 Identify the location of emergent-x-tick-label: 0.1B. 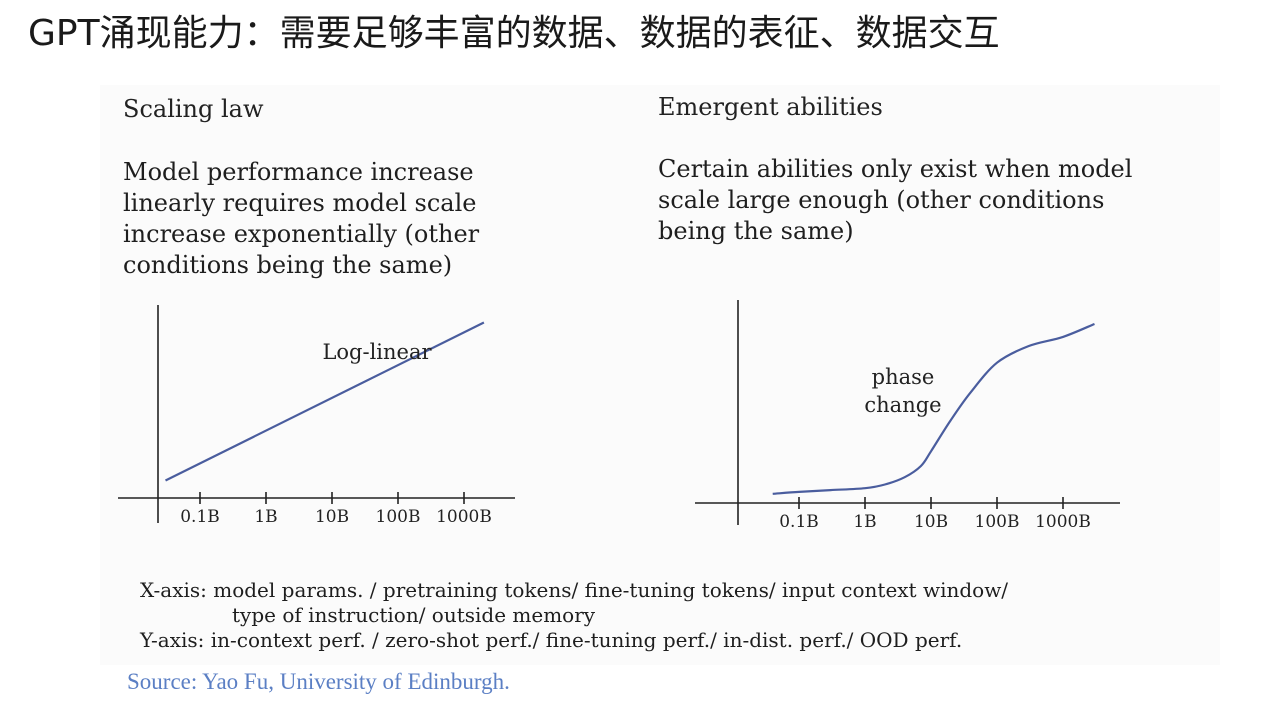
(799, 522).